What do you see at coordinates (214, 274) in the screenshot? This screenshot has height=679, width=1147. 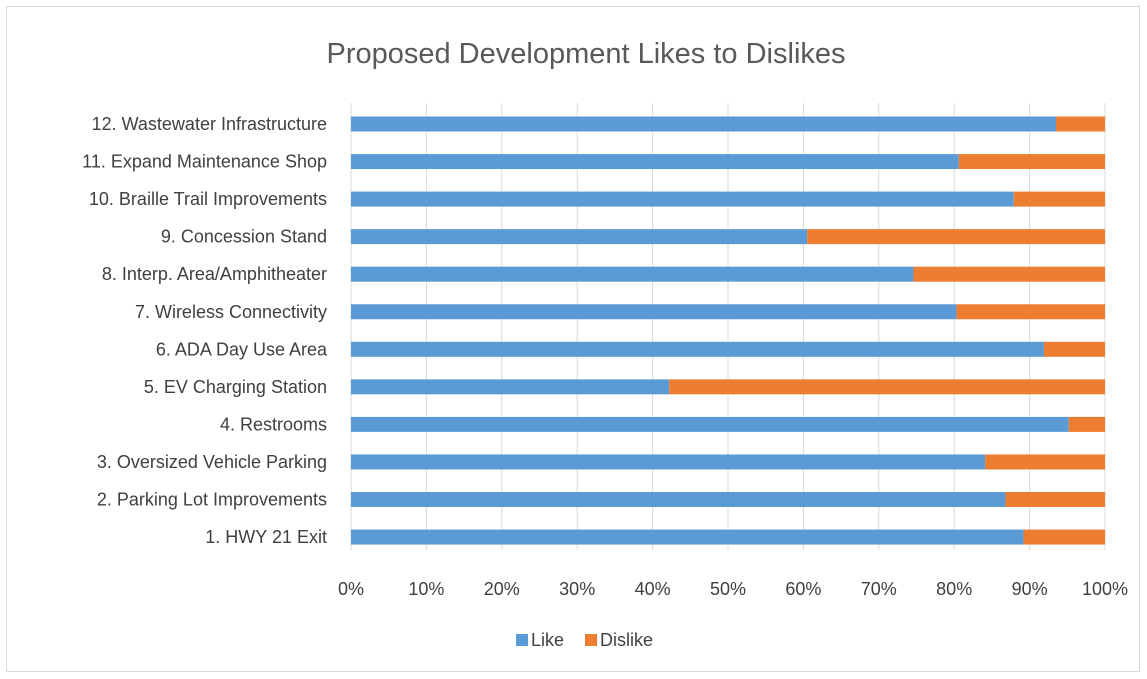 I see `category-label: 8. Interp. Area/Amphitheater` at bounding box center [214, 274].